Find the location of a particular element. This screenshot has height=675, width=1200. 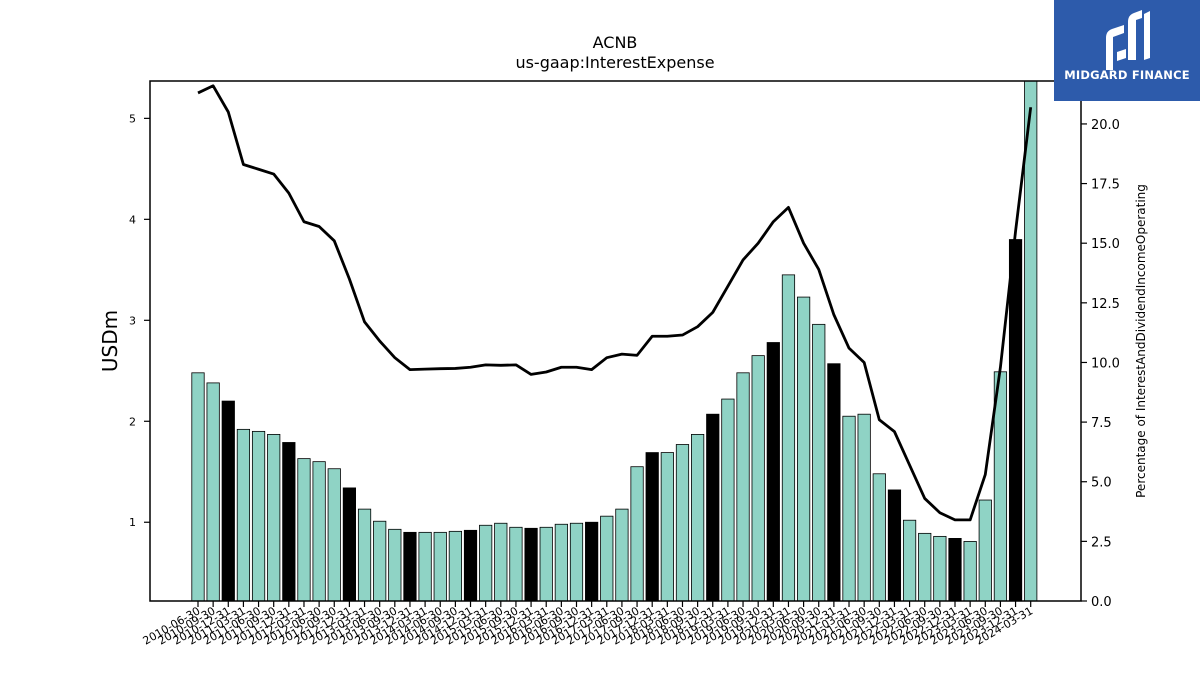

y-tick-label: 4 is located at coordinates (132, 219).